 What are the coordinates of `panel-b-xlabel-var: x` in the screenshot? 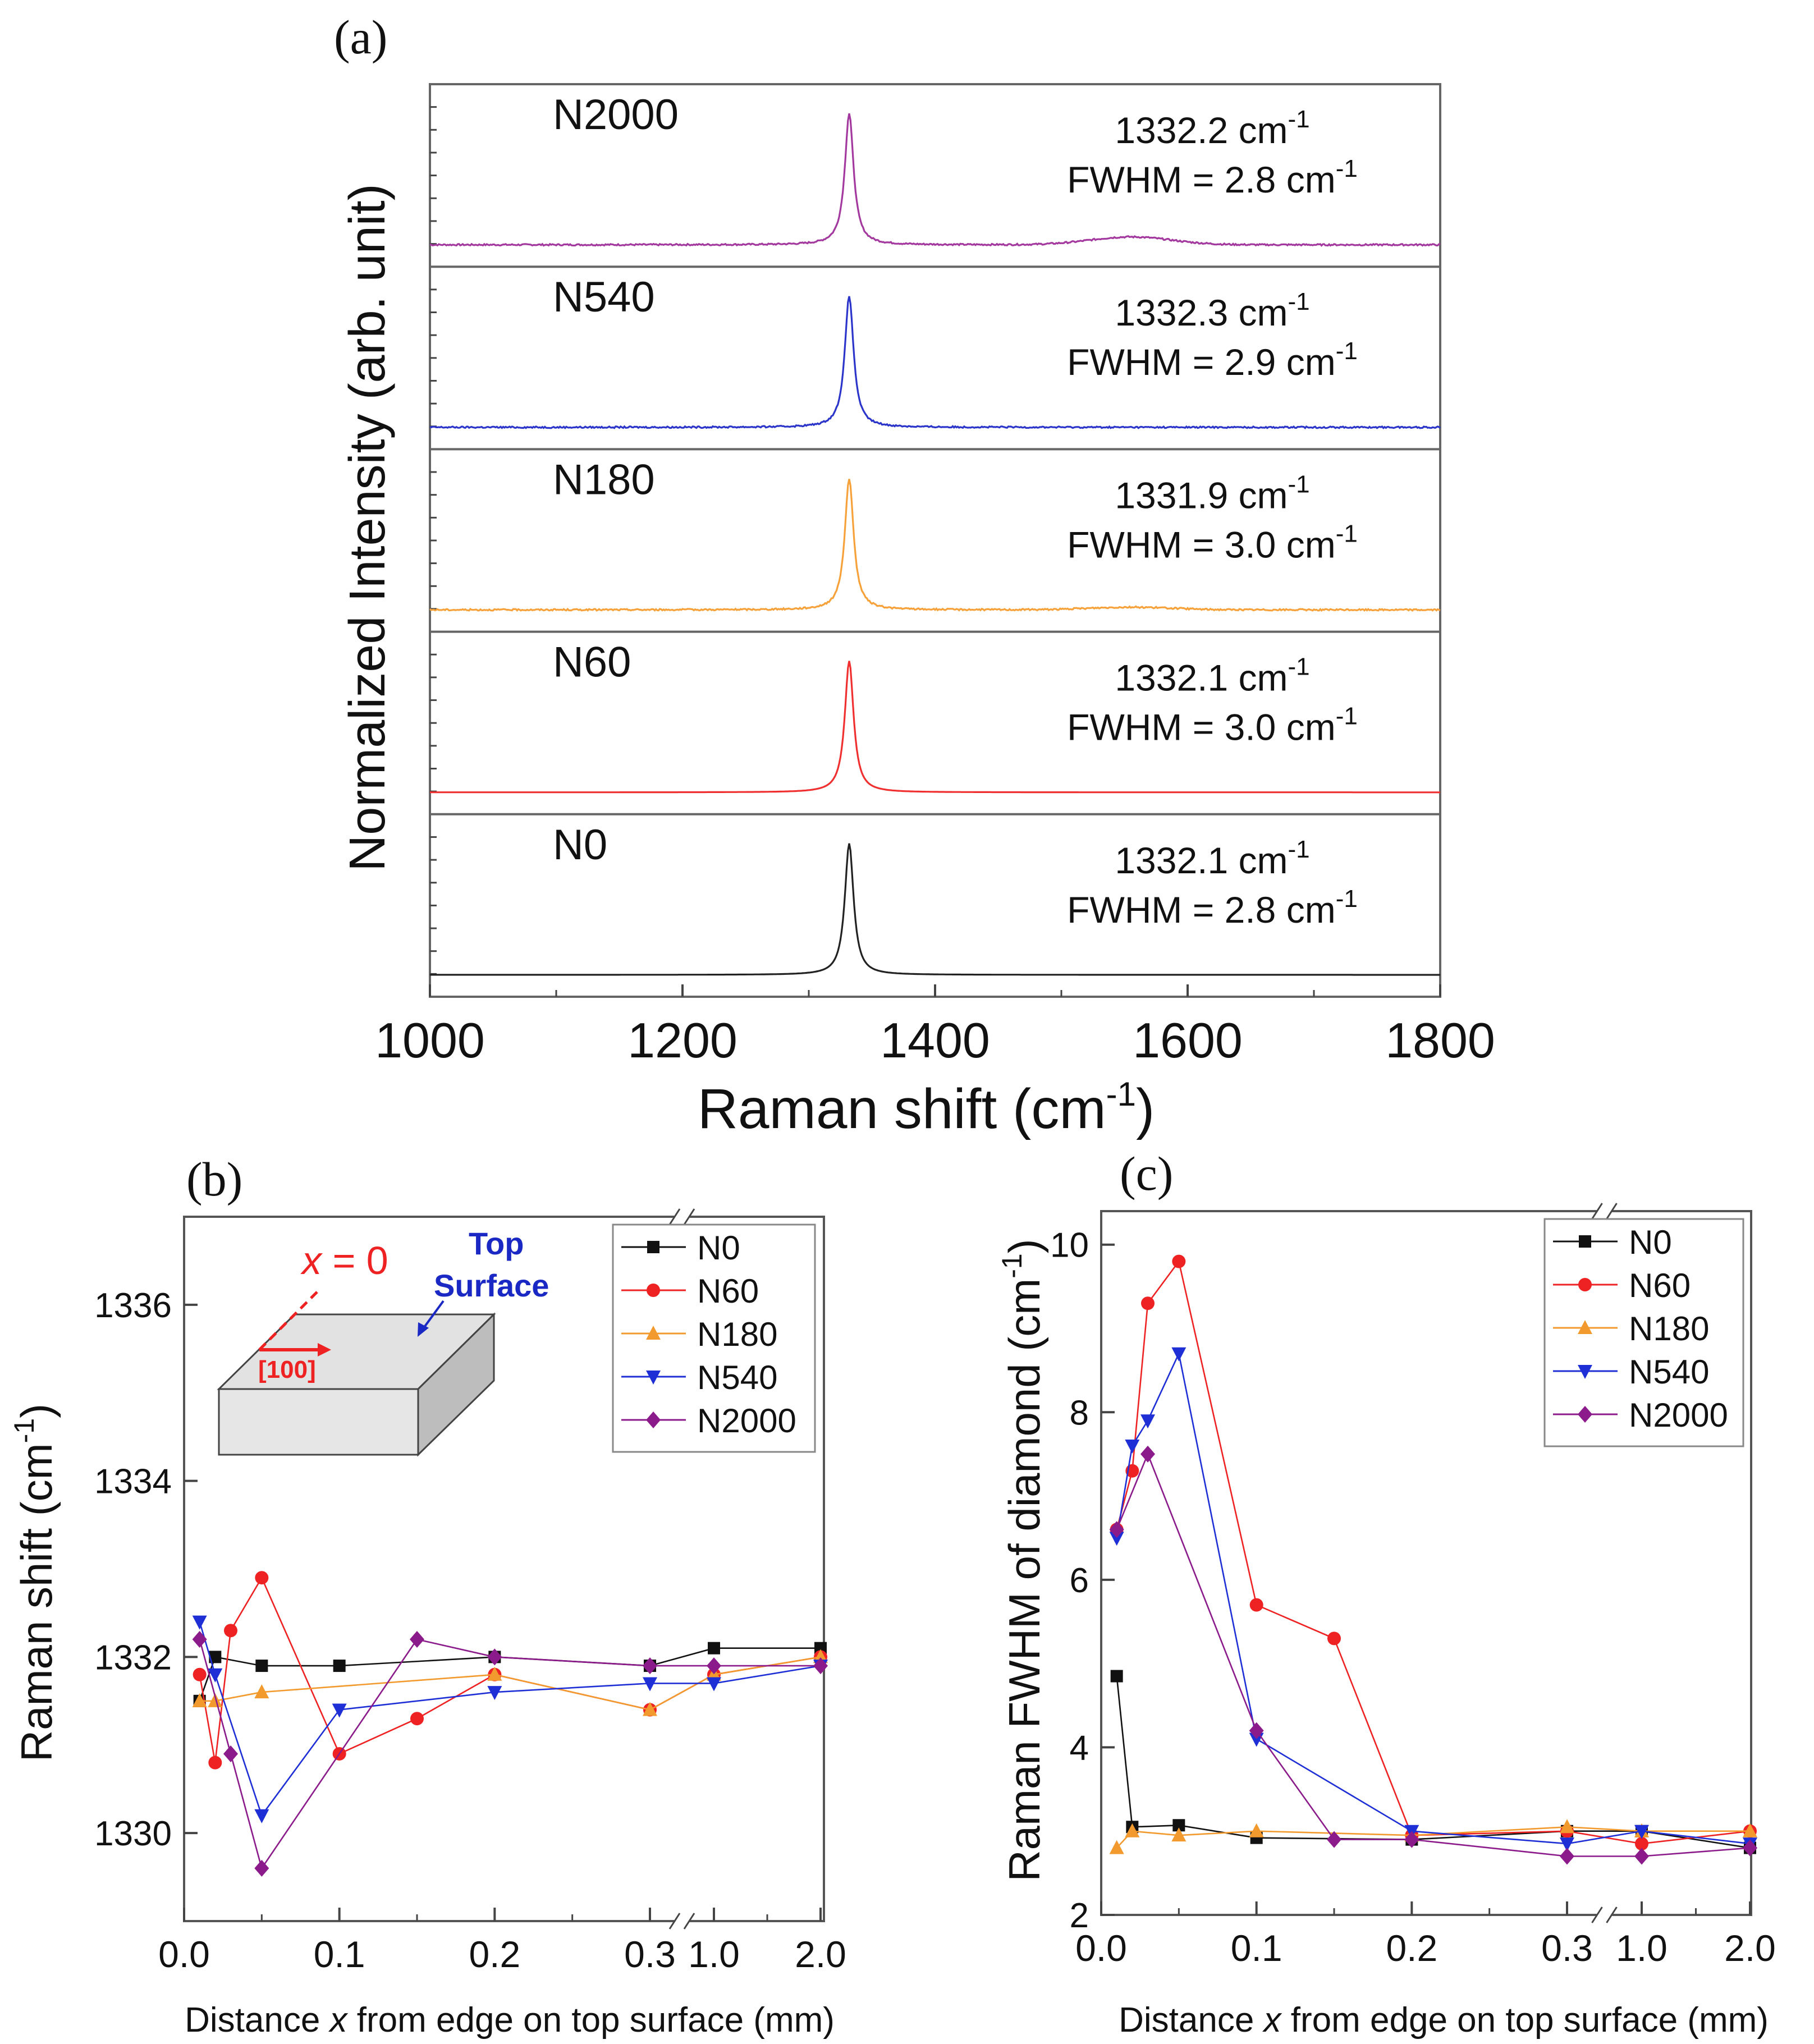 It's located at (338, 2020).